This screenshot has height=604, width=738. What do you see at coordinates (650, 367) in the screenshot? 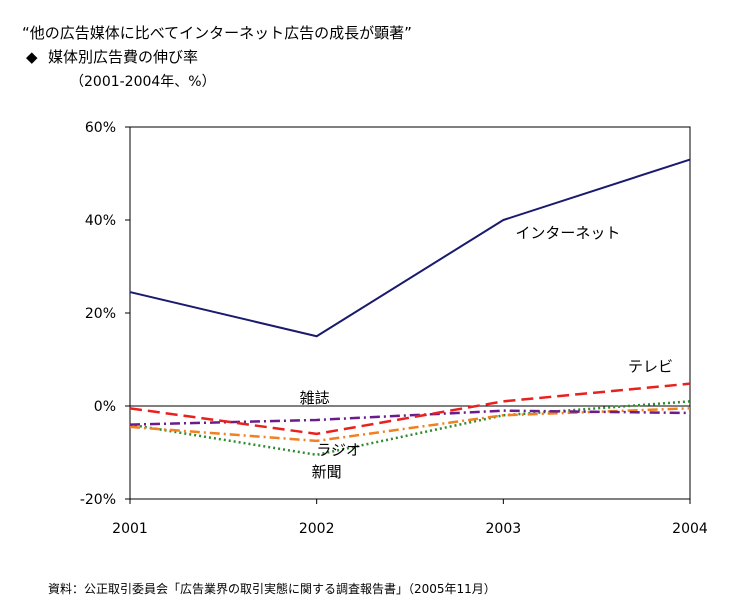
I see `series-label: テレビ` at bounding box center [650, 367].